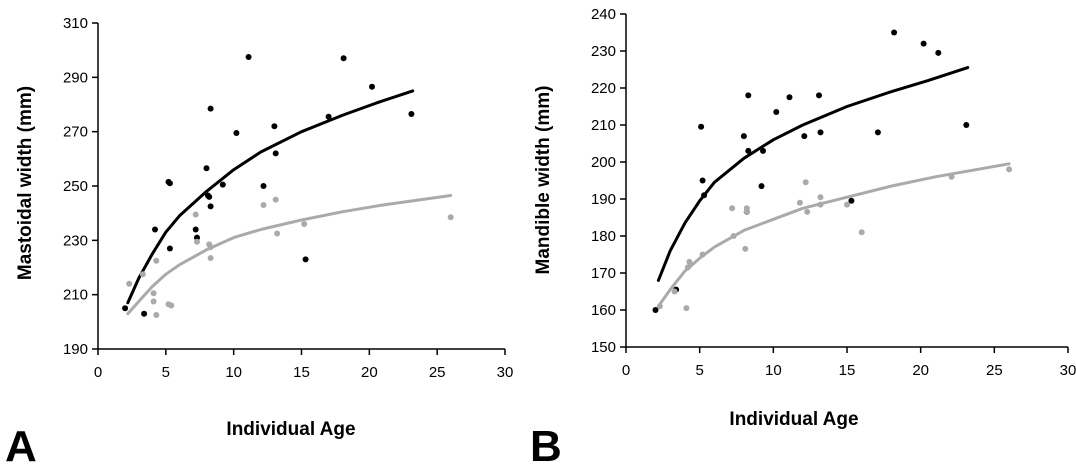 Image resolution: width=1076 pixels, height=467 pixels. Describe the element at coordinates (603, 14) in the screenshot. I see `panel-b-y-tick-label: 240` at that location.